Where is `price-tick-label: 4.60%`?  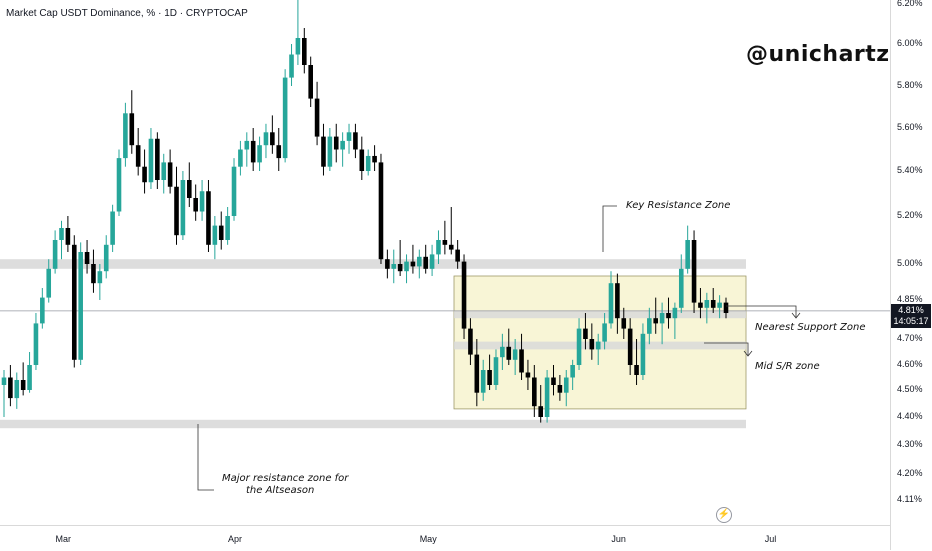
price-tick-label: 4.60% is located at coordinates (910, 364).